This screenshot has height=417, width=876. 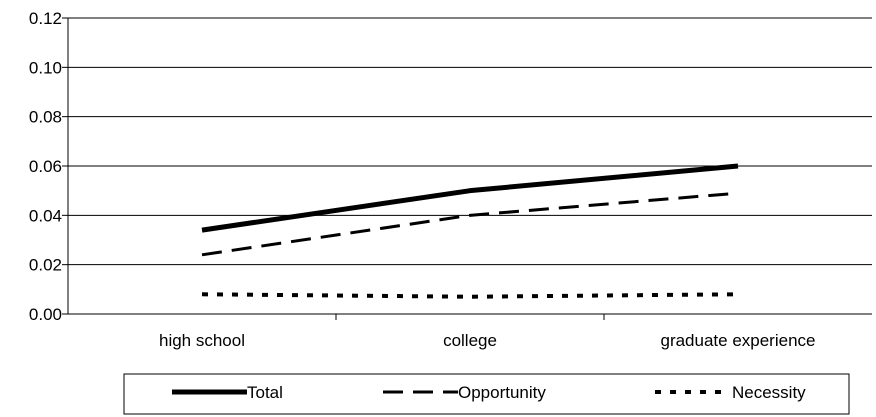 I want to click on y-tick-label: 0.00, so click(x=45, y=314).